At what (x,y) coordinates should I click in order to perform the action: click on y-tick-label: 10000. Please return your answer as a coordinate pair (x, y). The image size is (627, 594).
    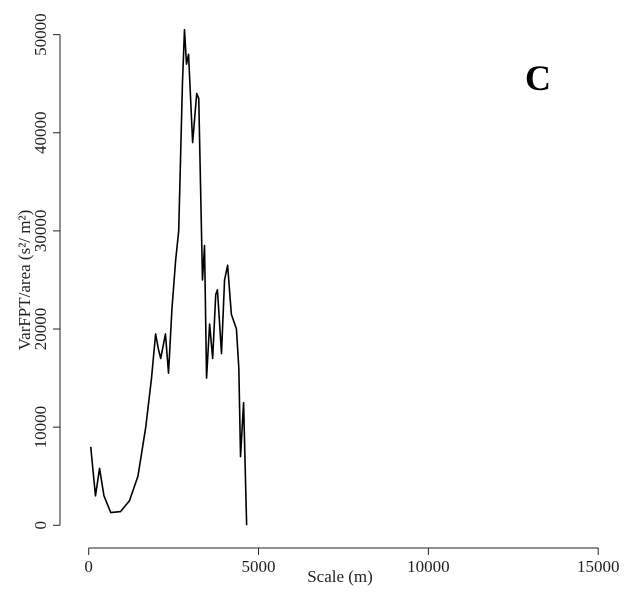
    Looking at the image, I should click on (40, 427).